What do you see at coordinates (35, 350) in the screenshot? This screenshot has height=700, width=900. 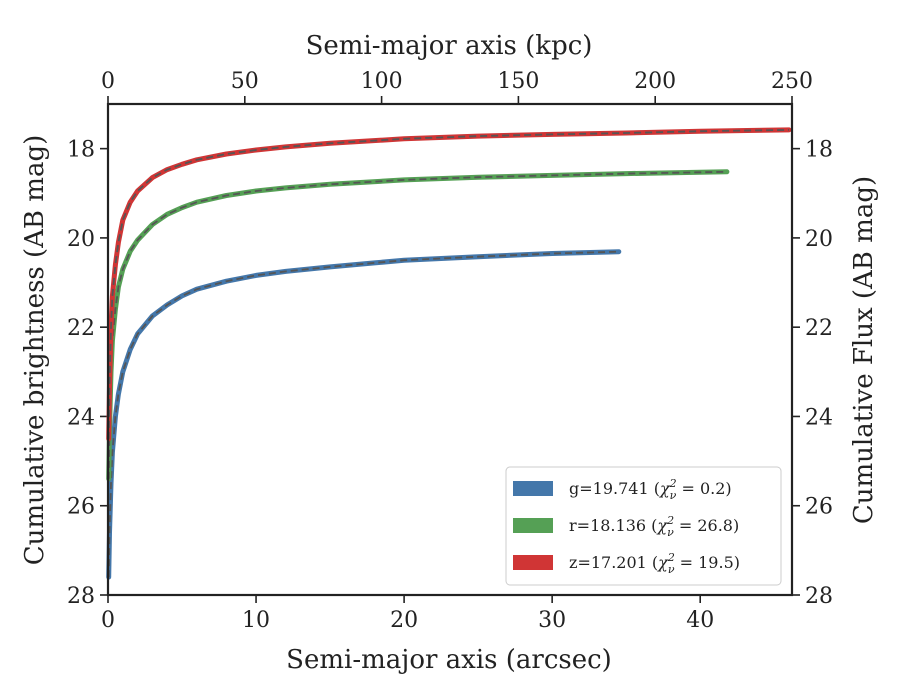 I see `left-axis-title: Cumulative brightness (AB mag)` at bounding box center [35, 350].